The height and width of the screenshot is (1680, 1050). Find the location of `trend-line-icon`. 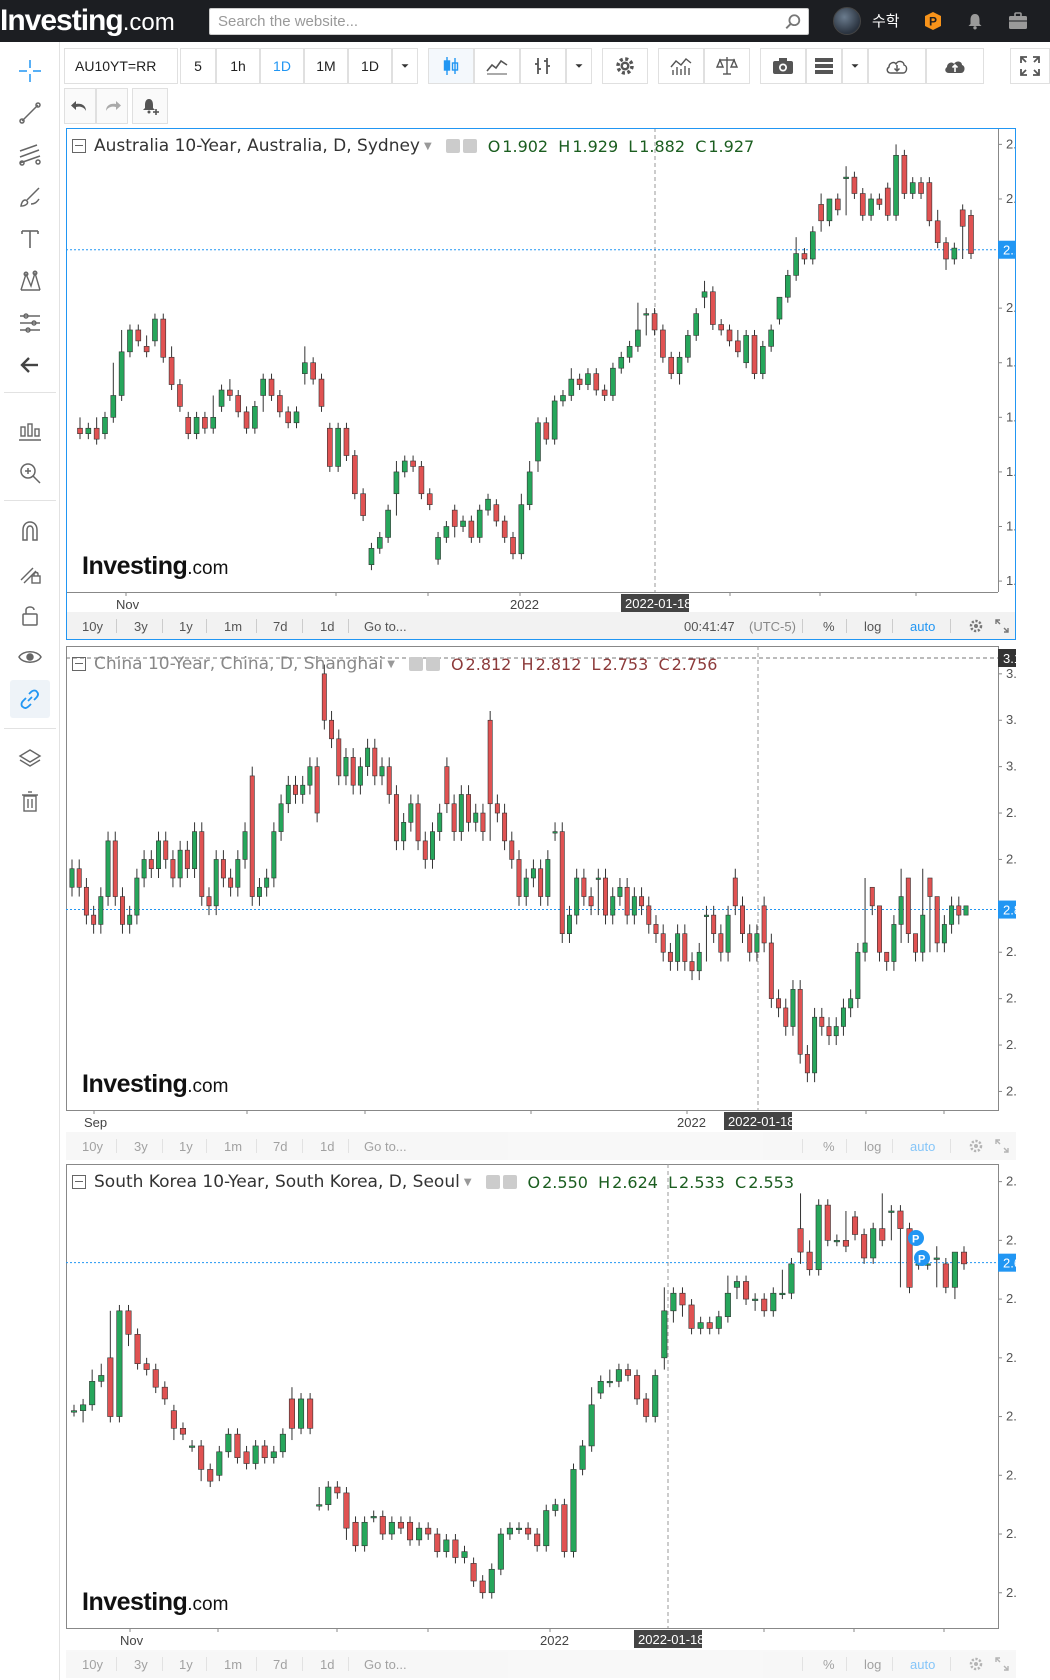

trend-line-icon is located at coordinates (30, 113).